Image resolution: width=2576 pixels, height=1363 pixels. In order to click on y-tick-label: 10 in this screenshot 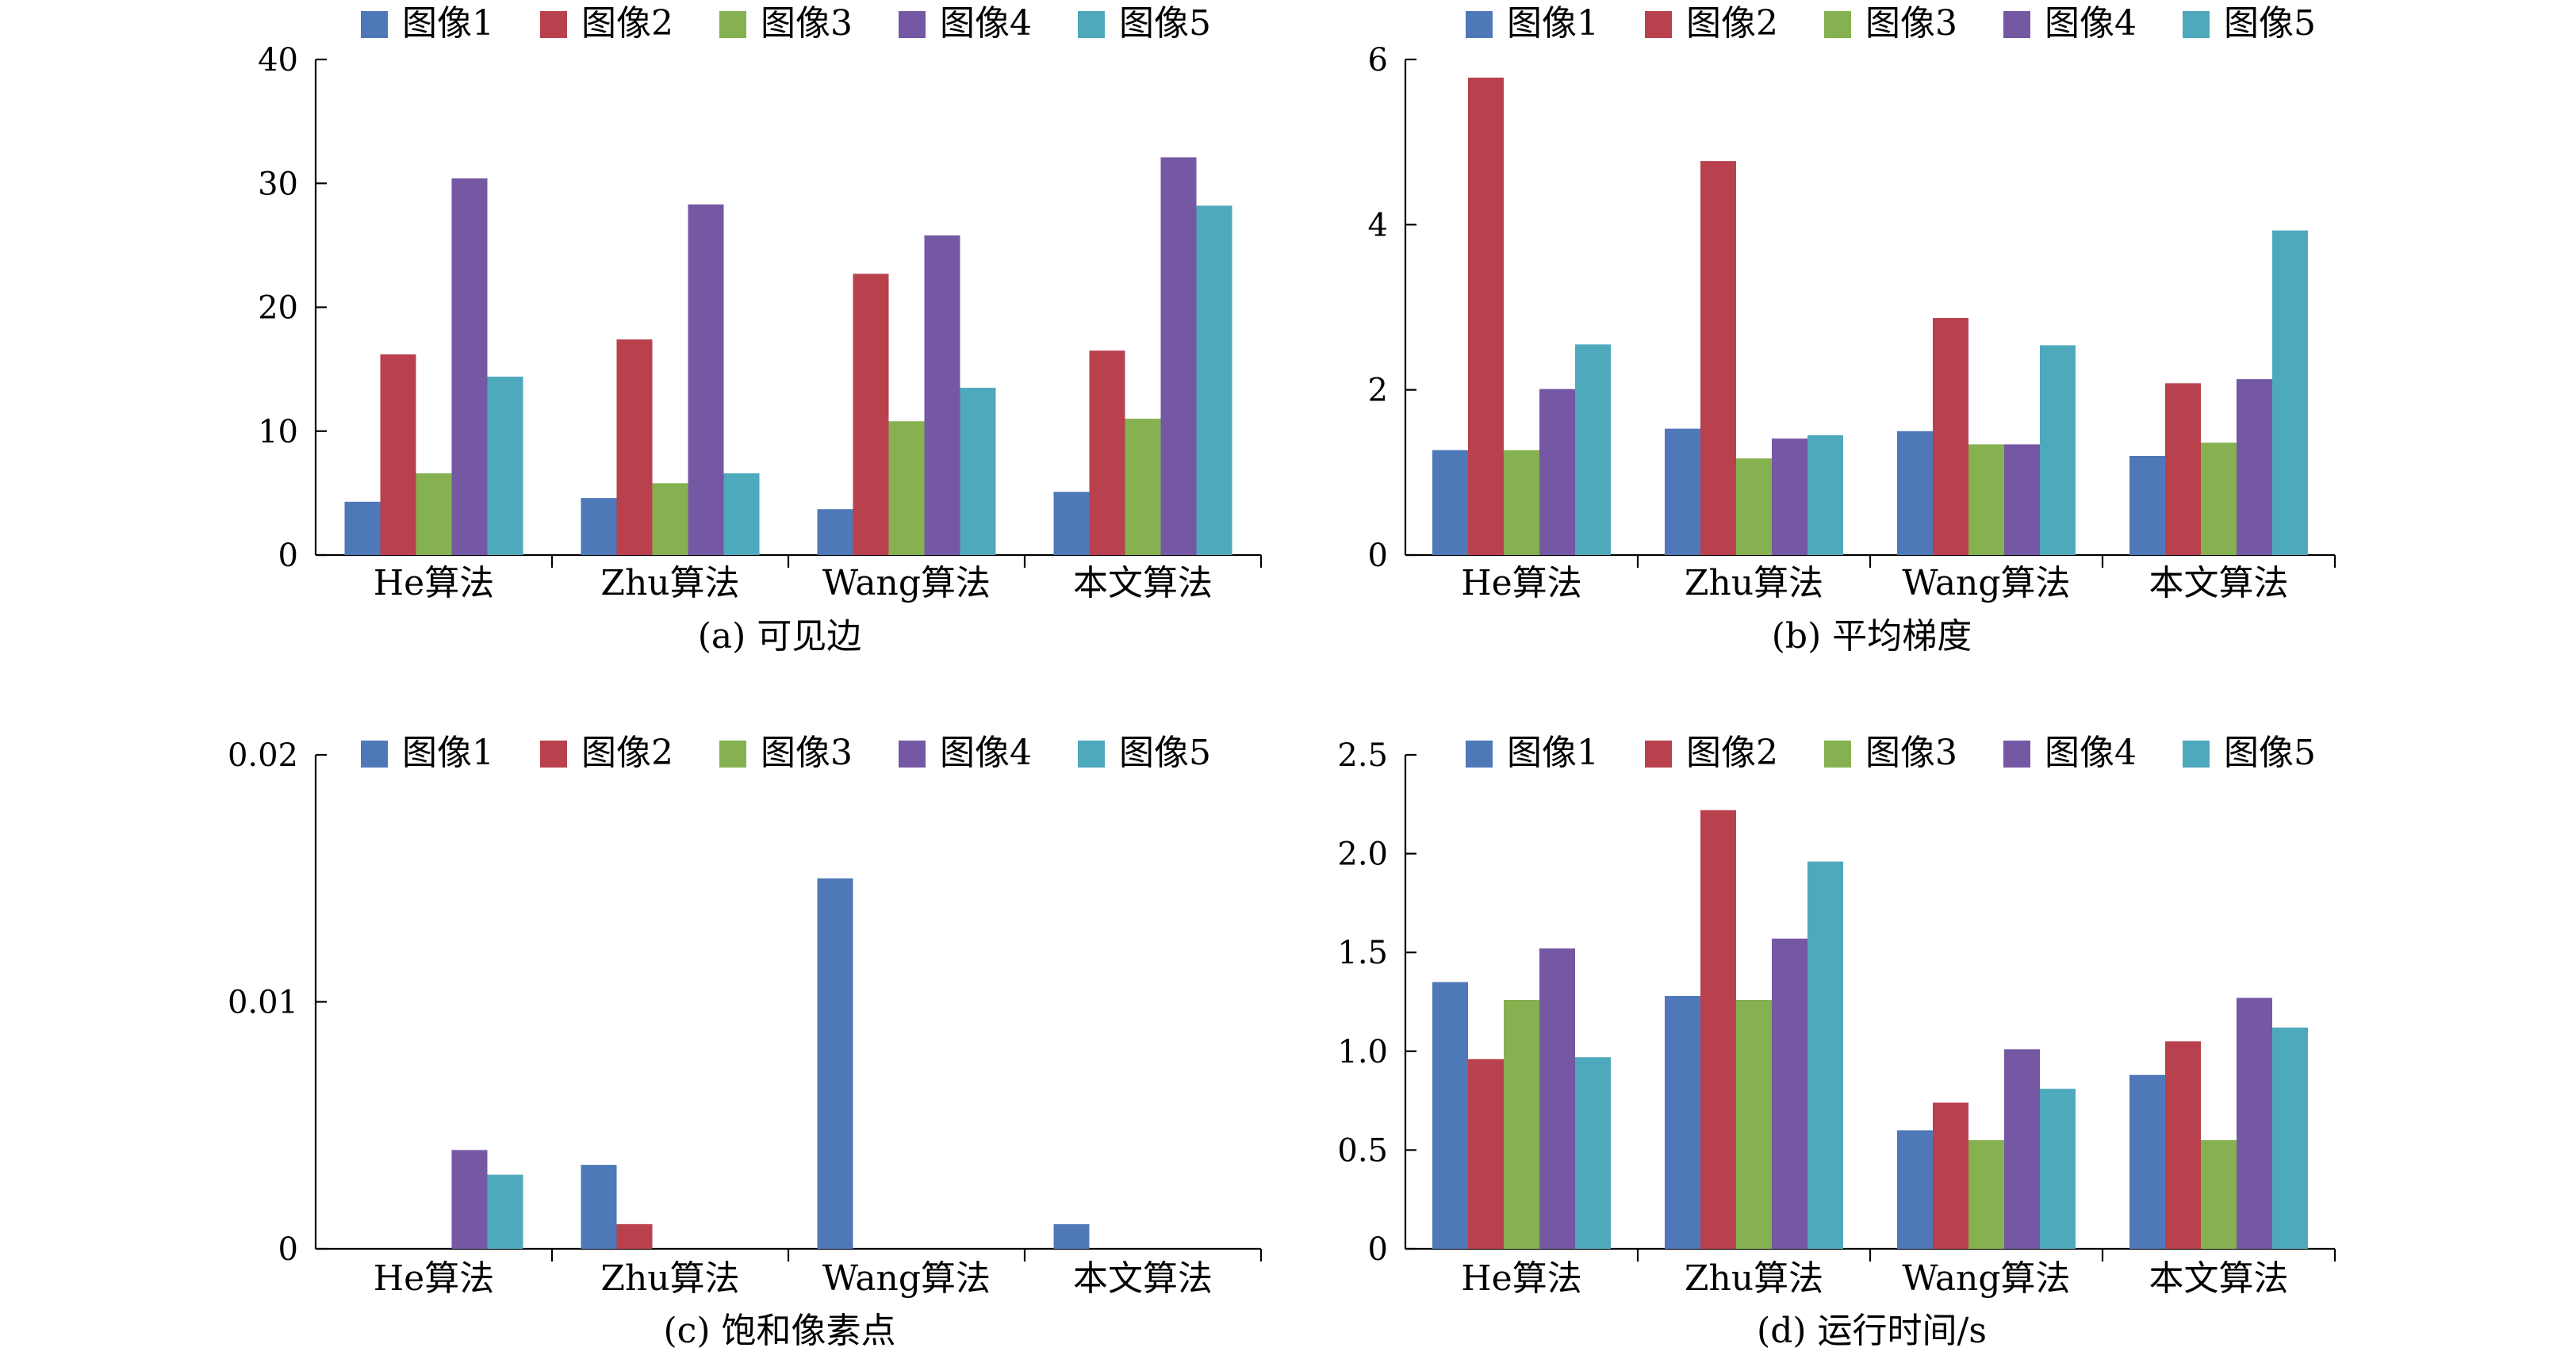, I will do `click(278, 432)`.